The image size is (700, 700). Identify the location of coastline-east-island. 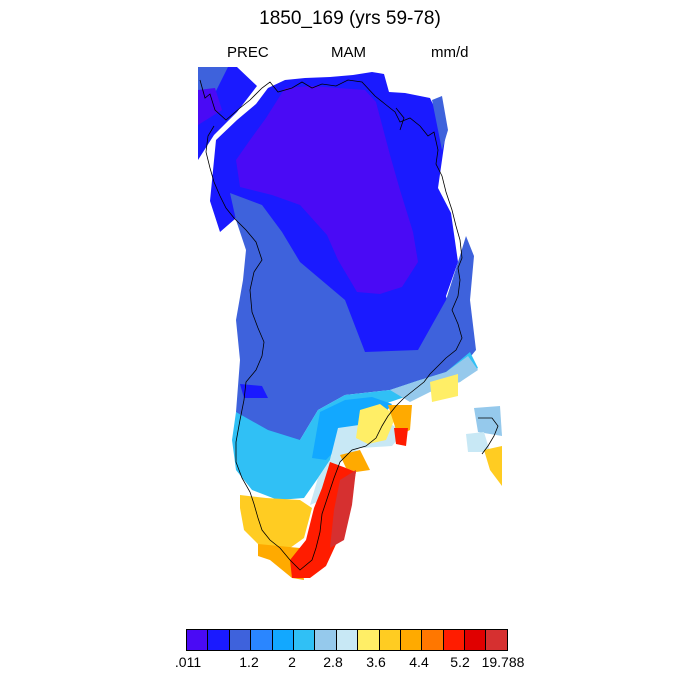
(488, 436).